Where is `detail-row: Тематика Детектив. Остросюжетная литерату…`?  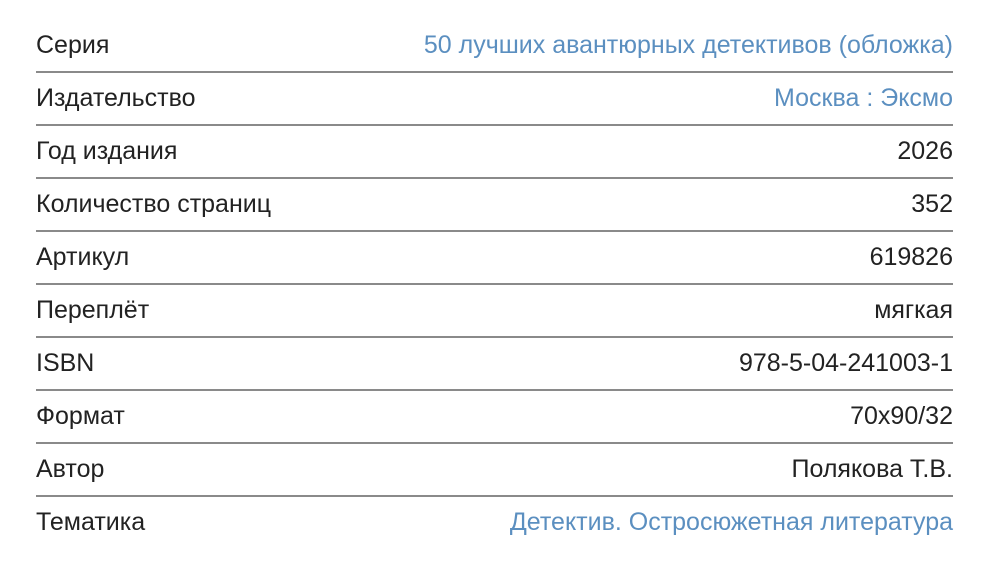
detail-row: Тематика Детектив. Остросюжетная литерату… is located at coordinates (494, 522).